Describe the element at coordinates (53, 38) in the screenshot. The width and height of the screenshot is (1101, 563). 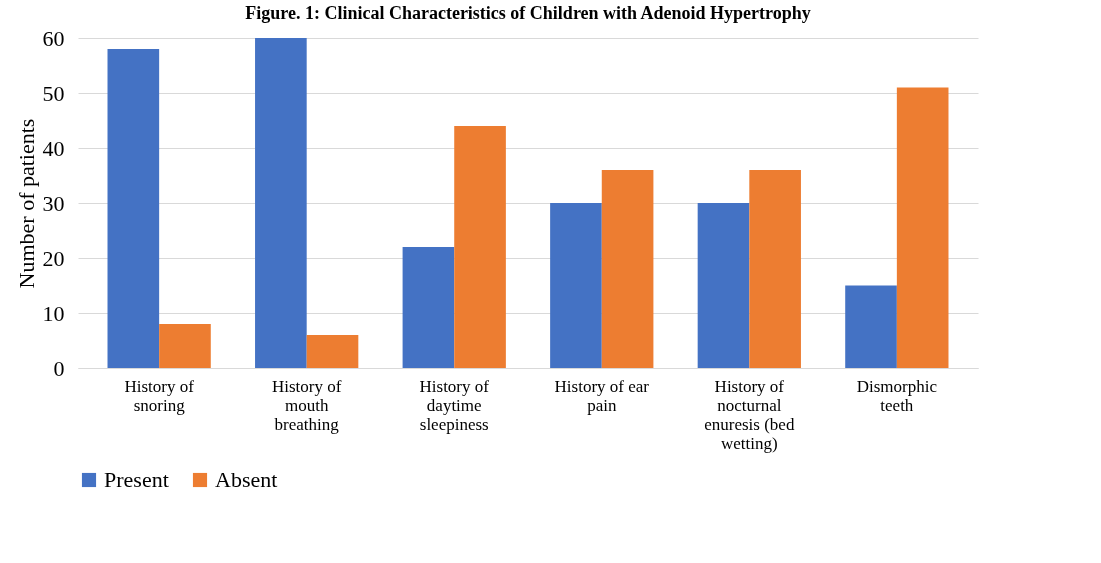
I see `y-tick-label: 60` at that location.